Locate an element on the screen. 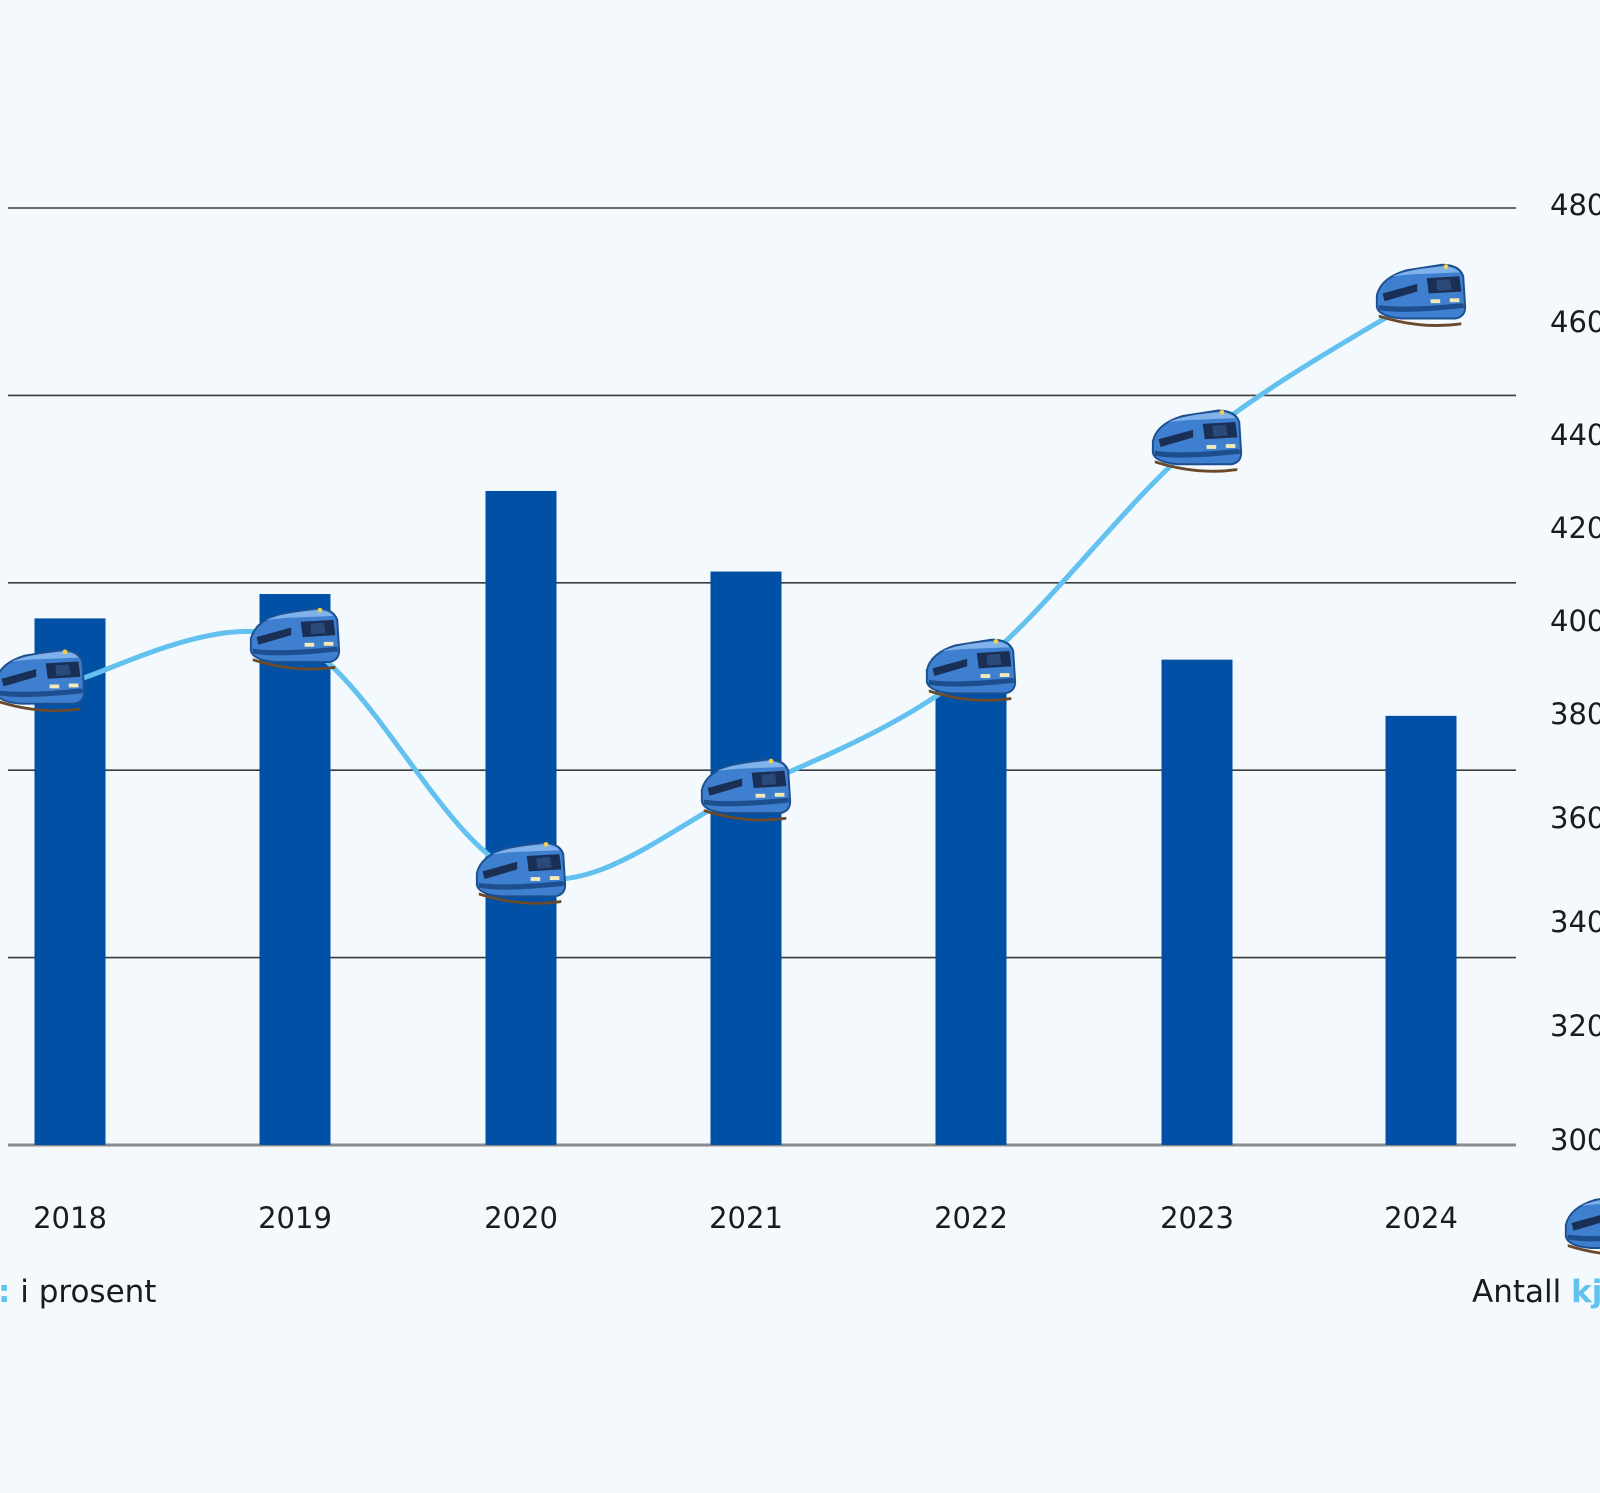  bar-2021 is located at coordinates (746, 858).